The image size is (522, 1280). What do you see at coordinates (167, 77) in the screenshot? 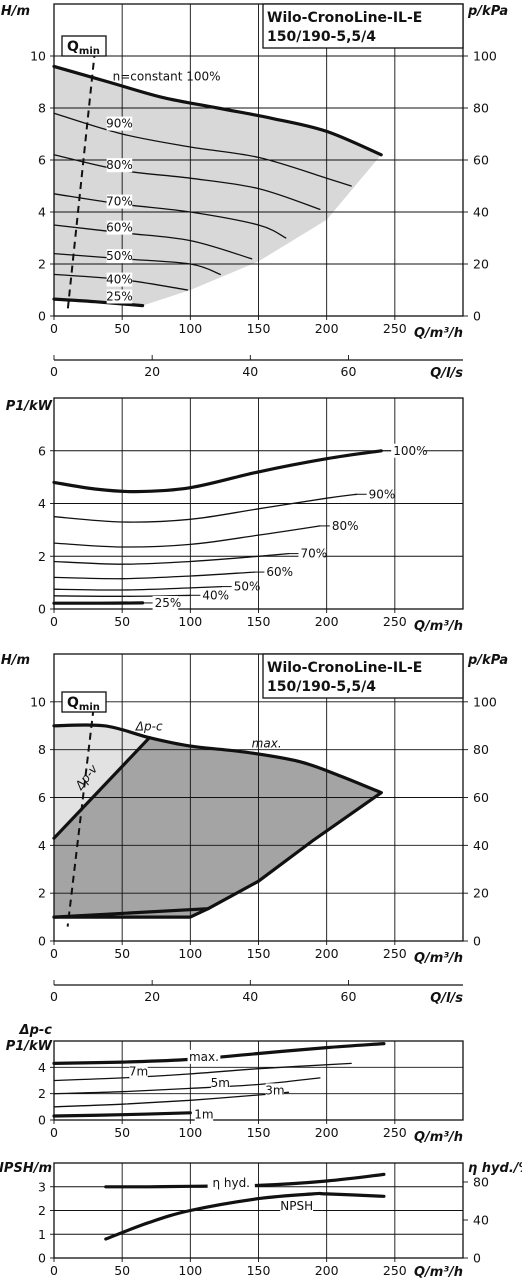
I see `series-label: n=constant 100%` at bounding box center [167, 77].